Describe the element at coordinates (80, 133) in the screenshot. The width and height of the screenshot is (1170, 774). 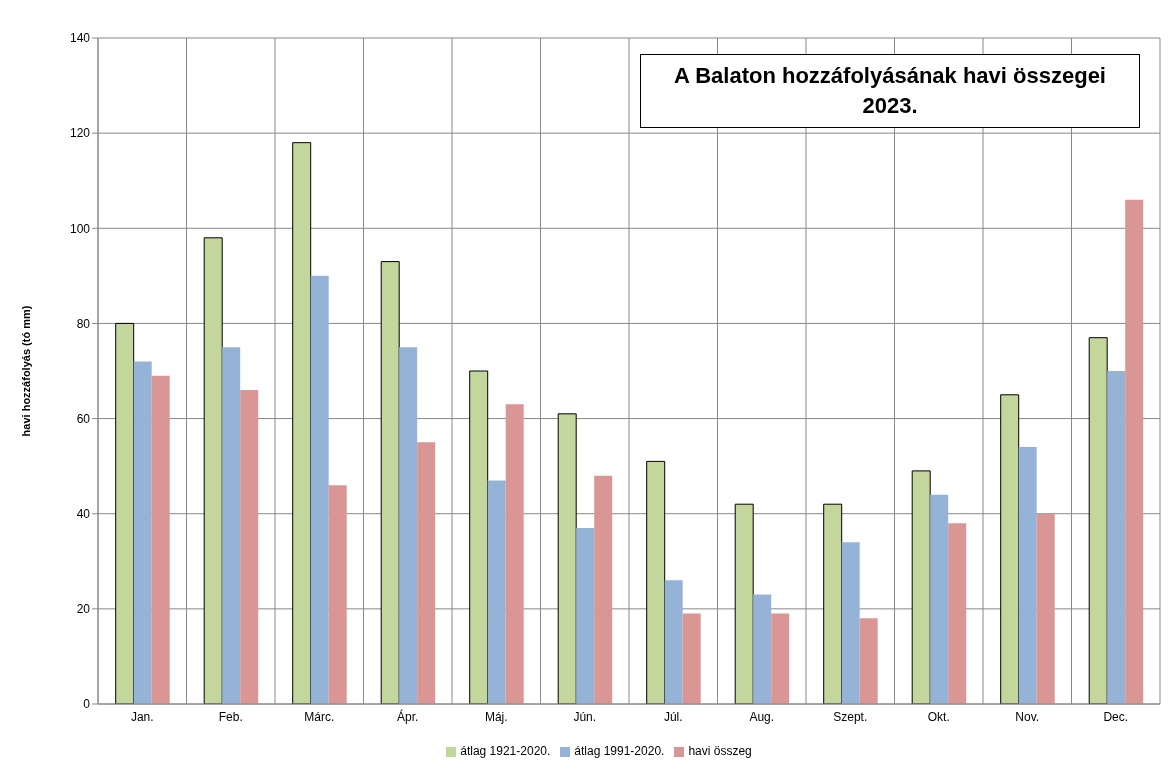
I see `y-tick-label: 120` at that location.